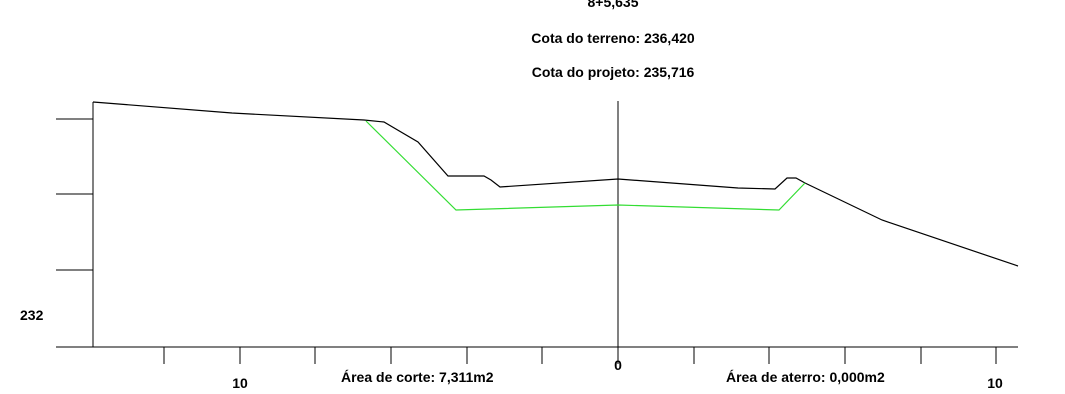 Image resolution: width=1065 pixels, height=394 pixels. I want to click on x-tick-label-center: 0, so click(618, 365).